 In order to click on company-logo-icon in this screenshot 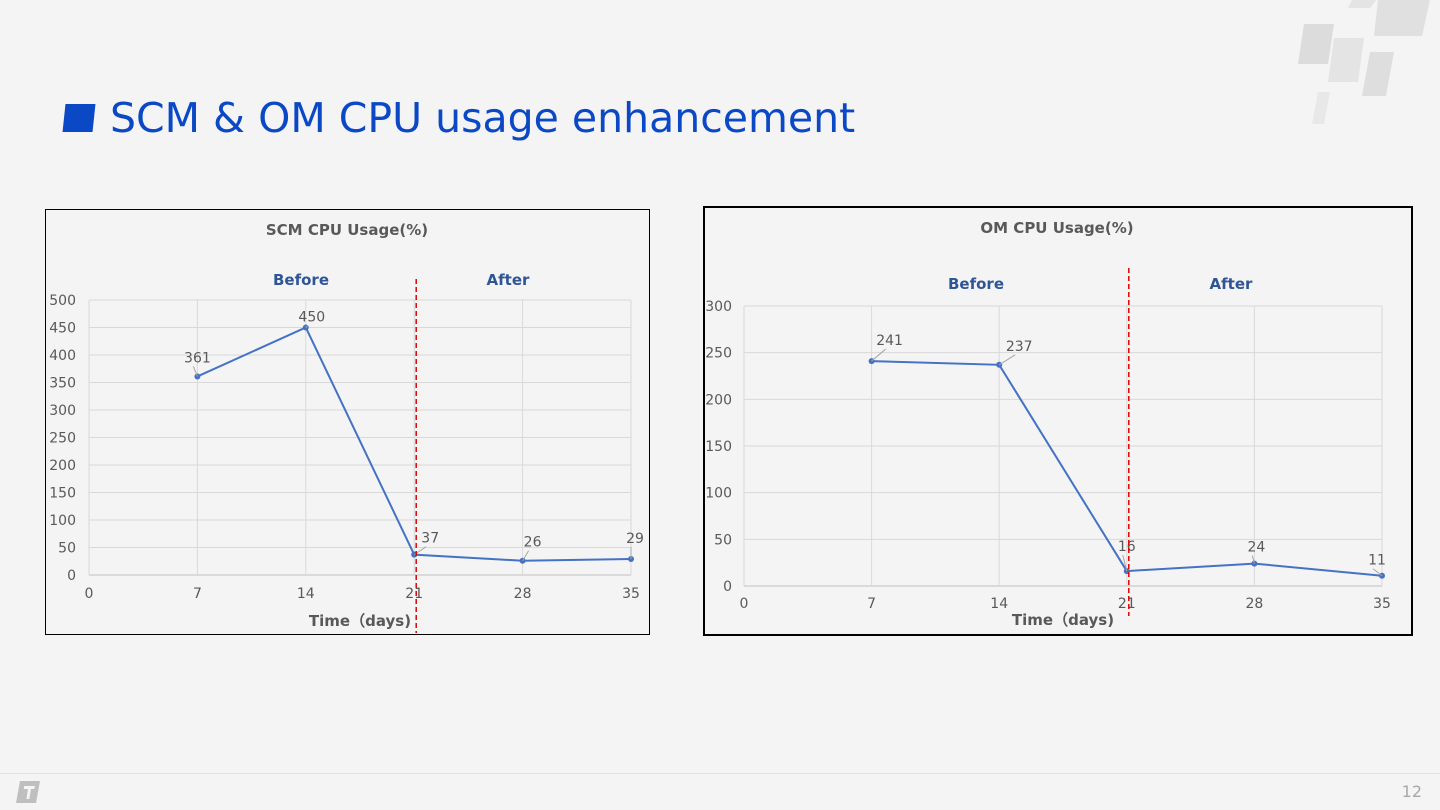, I will do `click(28, 792)`.